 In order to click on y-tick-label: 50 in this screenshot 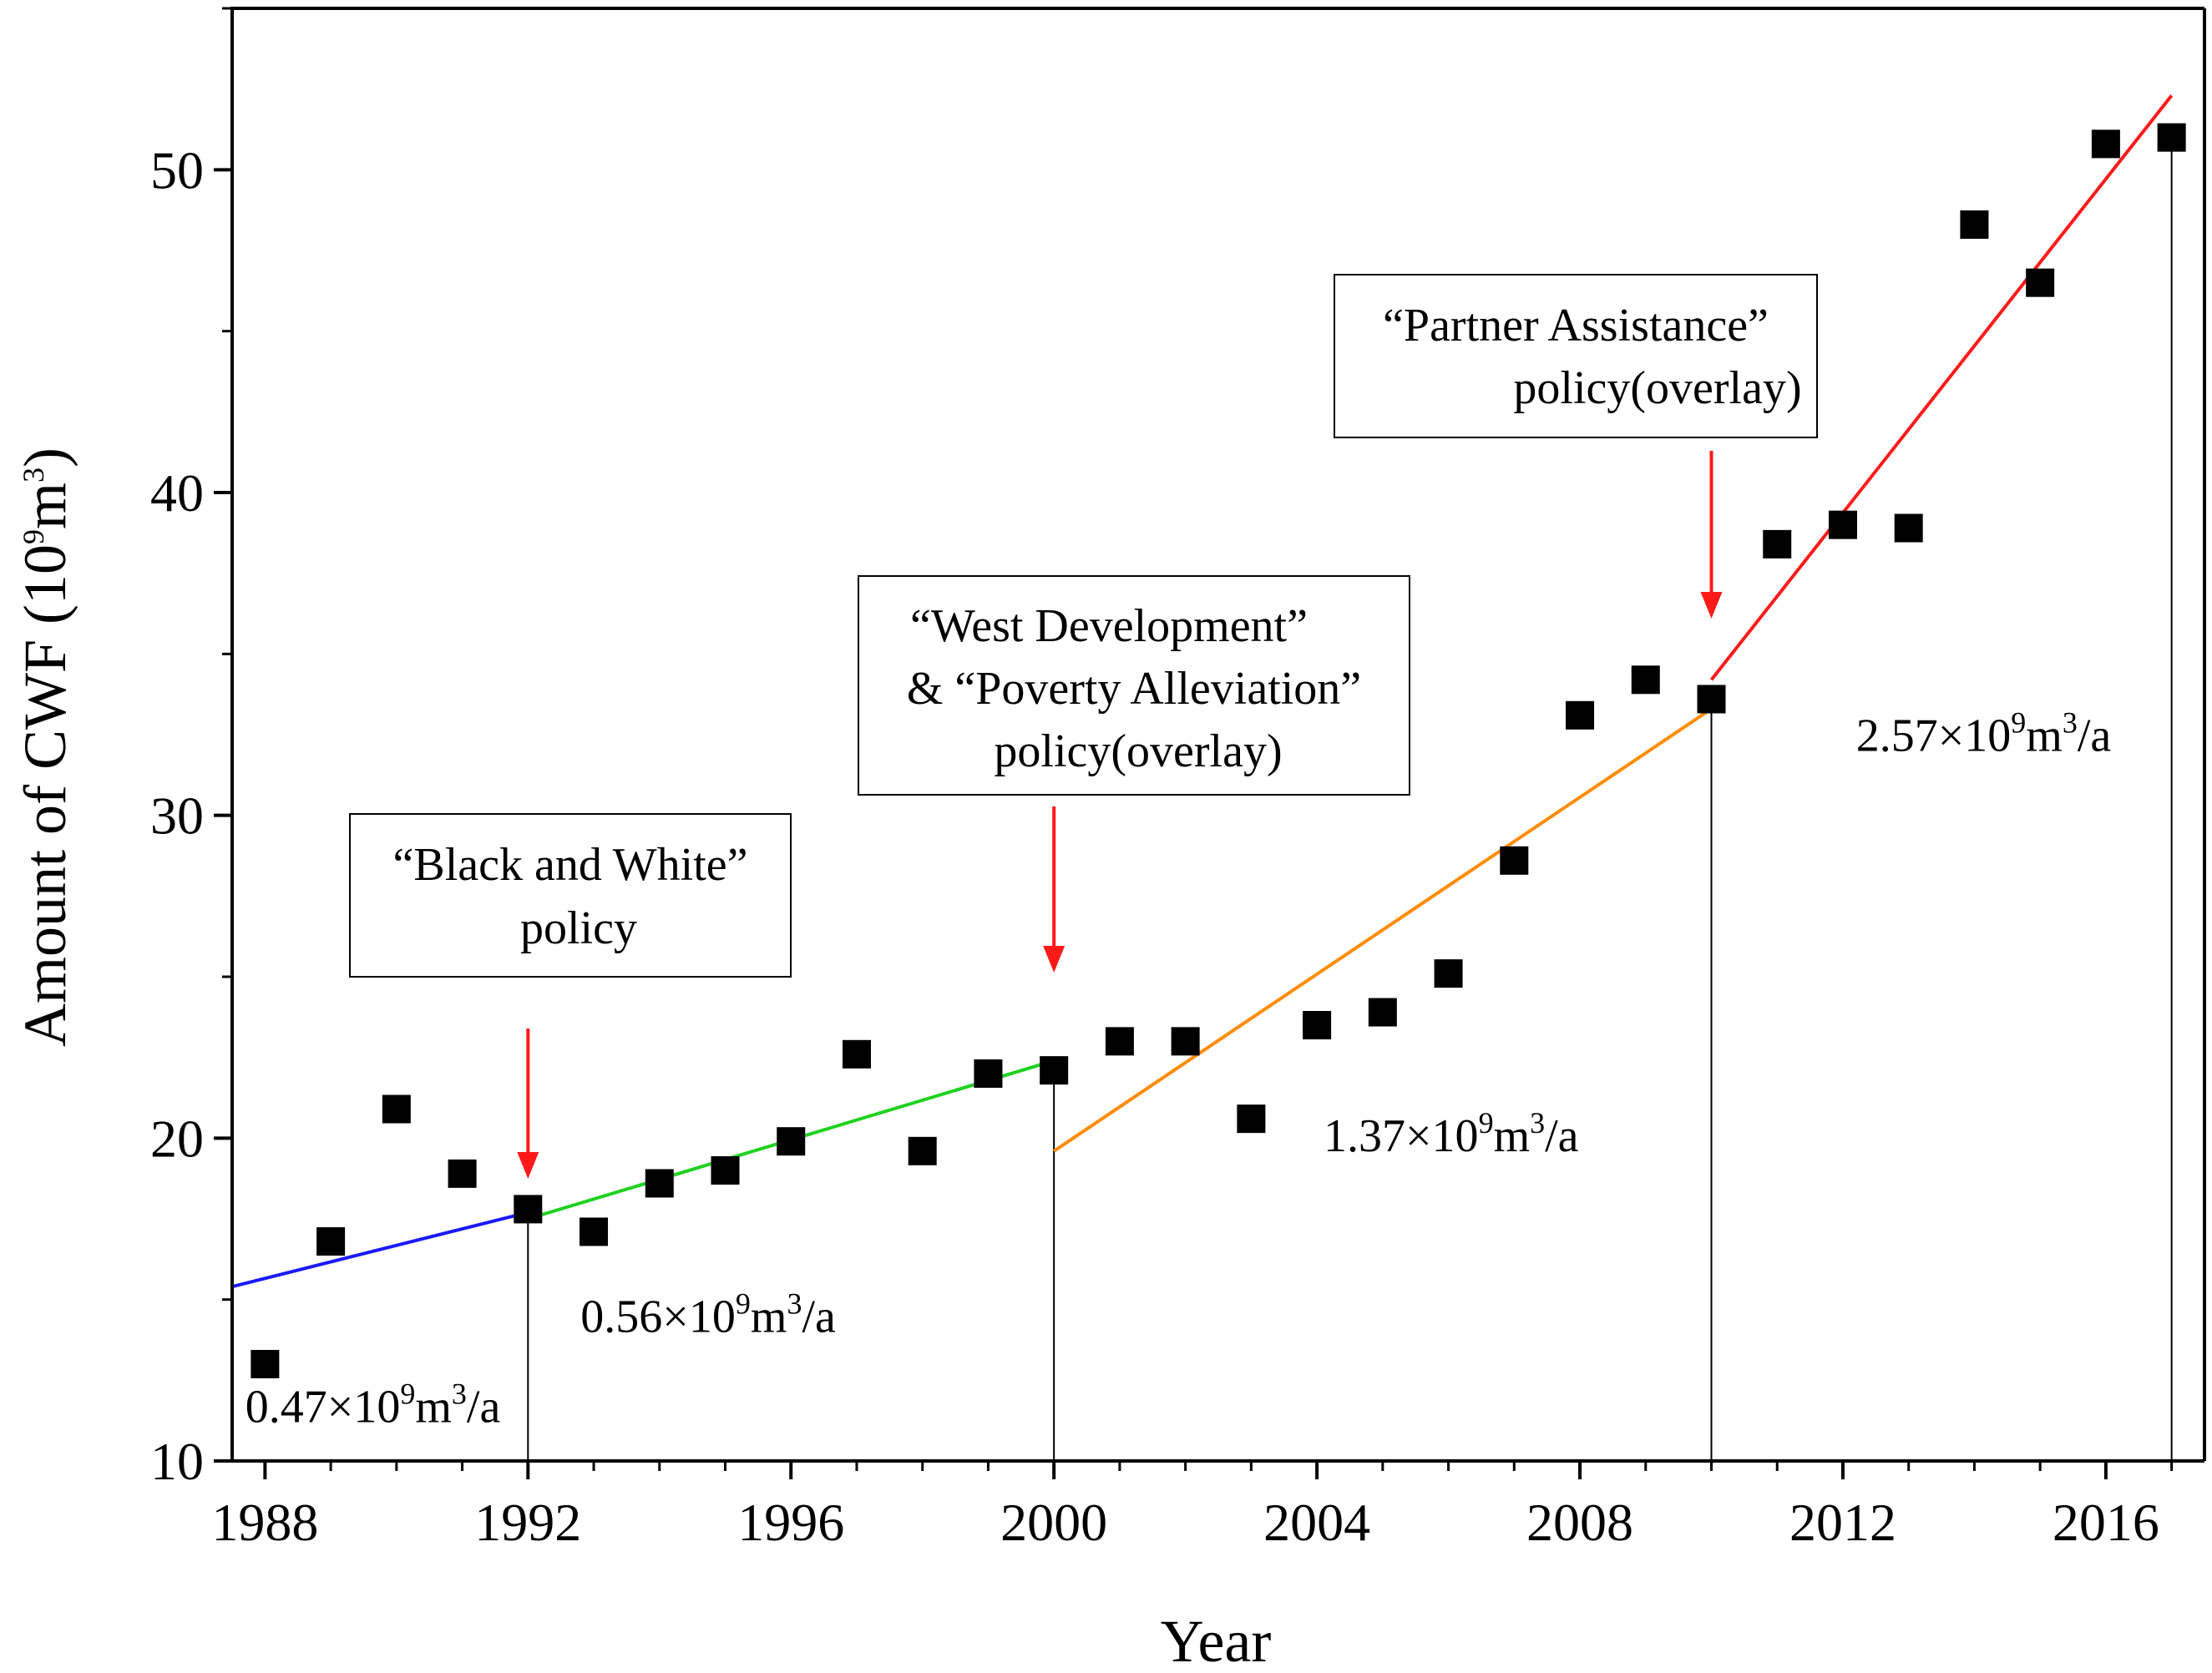, I will do `click(177, 170)`.